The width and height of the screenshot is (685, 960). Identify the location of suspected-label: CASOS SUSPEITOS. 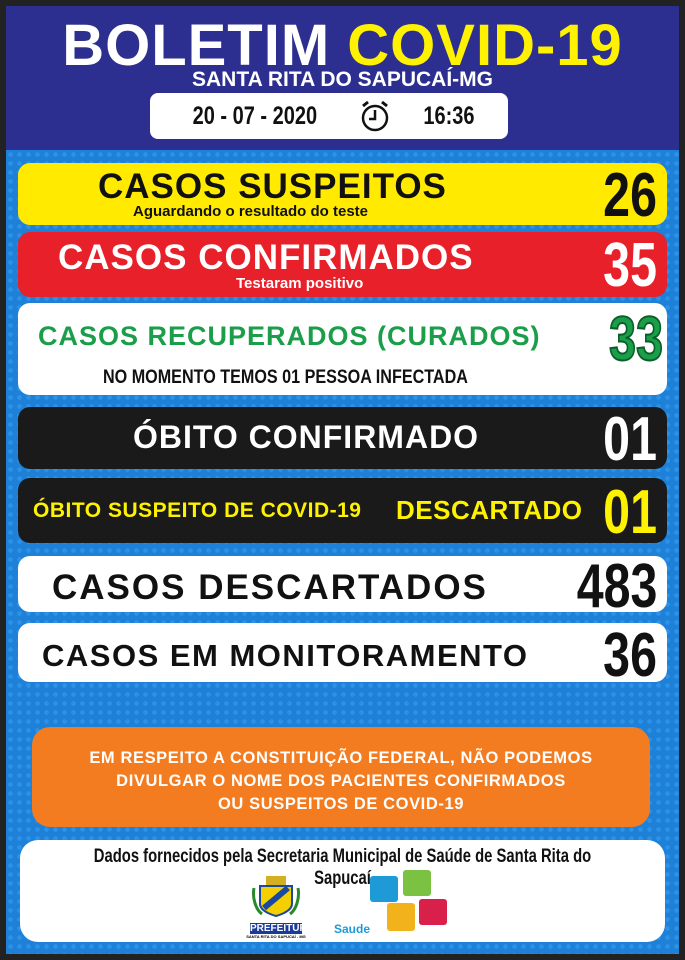
(272, 186).